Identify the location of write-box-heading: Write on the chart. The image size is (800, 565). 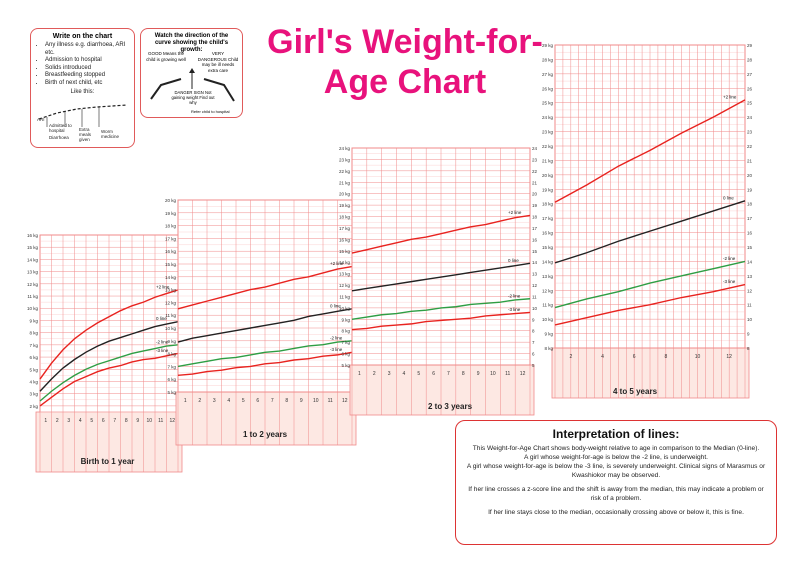
(82, 36).